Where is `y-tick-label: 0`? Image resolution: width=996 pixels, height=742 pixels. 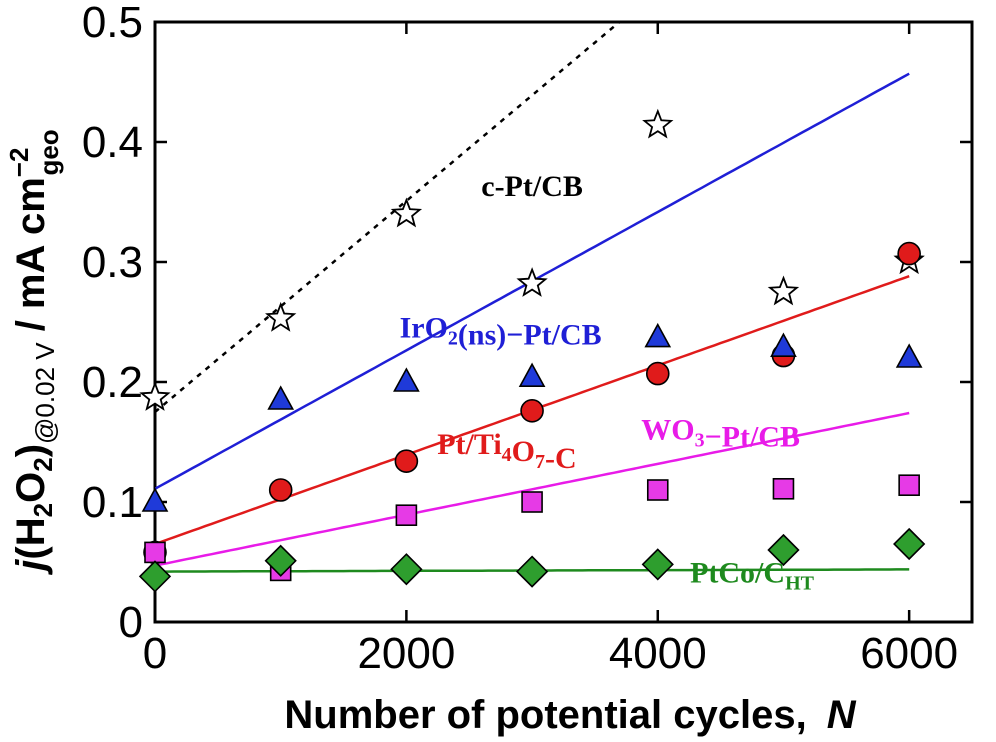 y-tick-label: 0 is located at coordinates (131, 622).